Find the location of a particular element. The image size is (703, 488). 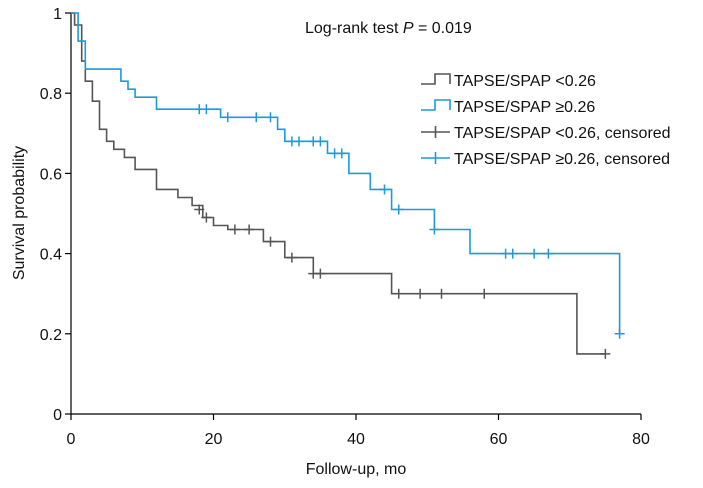

legend-item: TAPSE/SPAP <0.26, censored is located at coordinates (546, 133).